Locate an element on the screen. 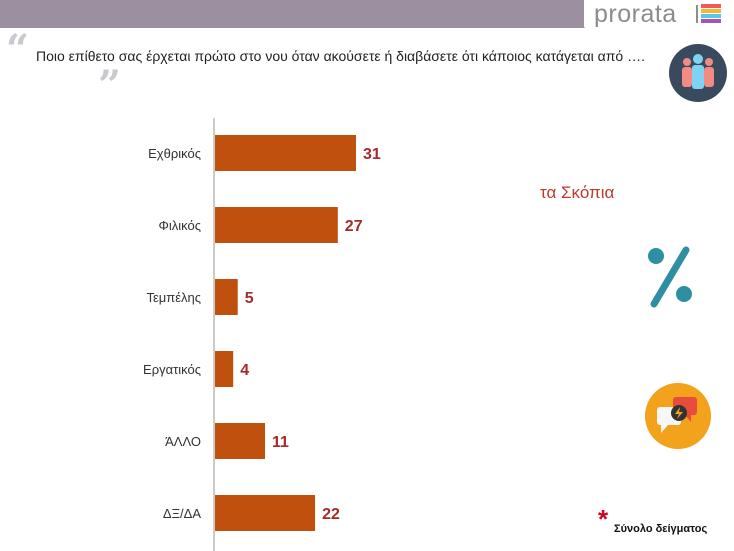 This screenshot has height=551, width=734. category-label: Εχθρικός is located at coordinates (174, 153).